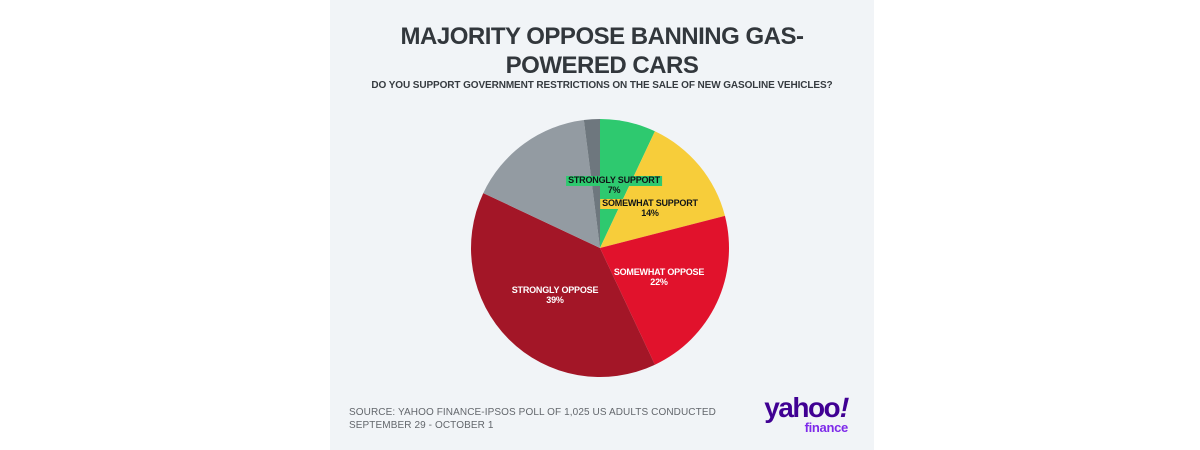 The width and height of the screenshot is (1200, 450). I want to click on pie-slice-somewhat-oppose, so click(665, 290).